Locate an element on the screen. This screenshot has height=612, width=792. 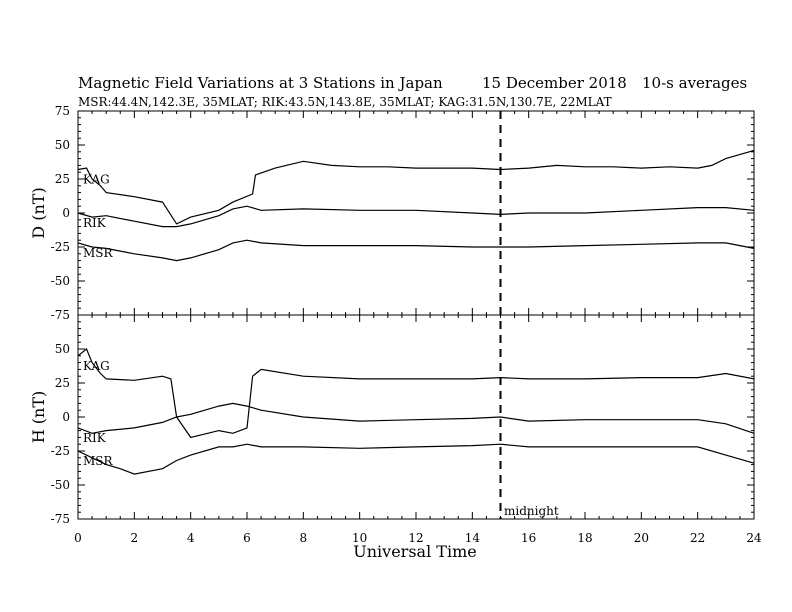
x-tick-label: 10 is located at coordinates (359, 538).